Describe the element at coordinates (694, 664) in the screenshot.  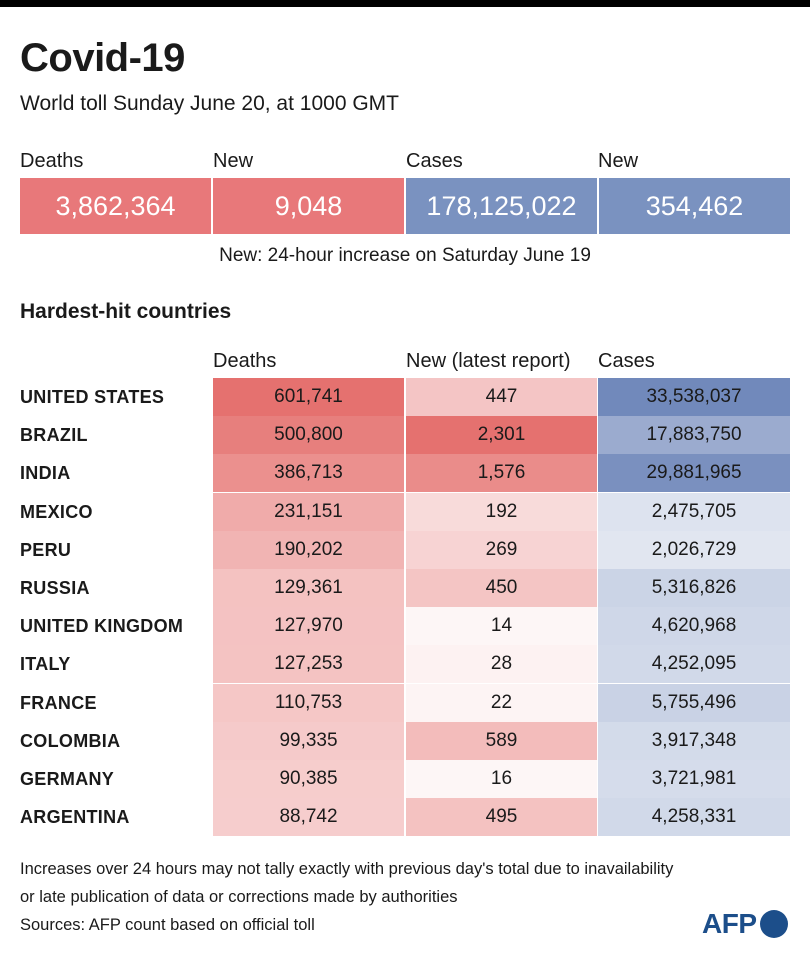
I see `cell-cases: 4,252,095` at that location.